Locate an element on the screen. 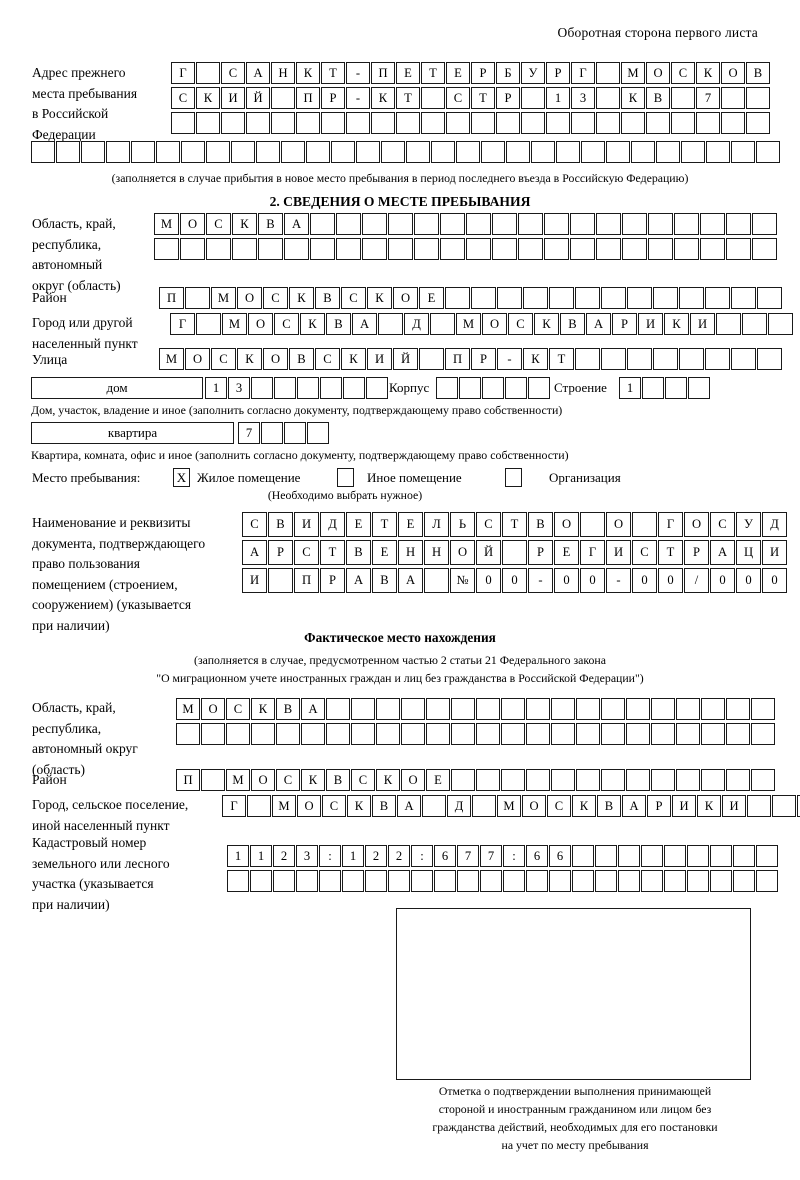 The image size is (800, 1180). confirmation-stamp-box is located at coordinates (573, 994).